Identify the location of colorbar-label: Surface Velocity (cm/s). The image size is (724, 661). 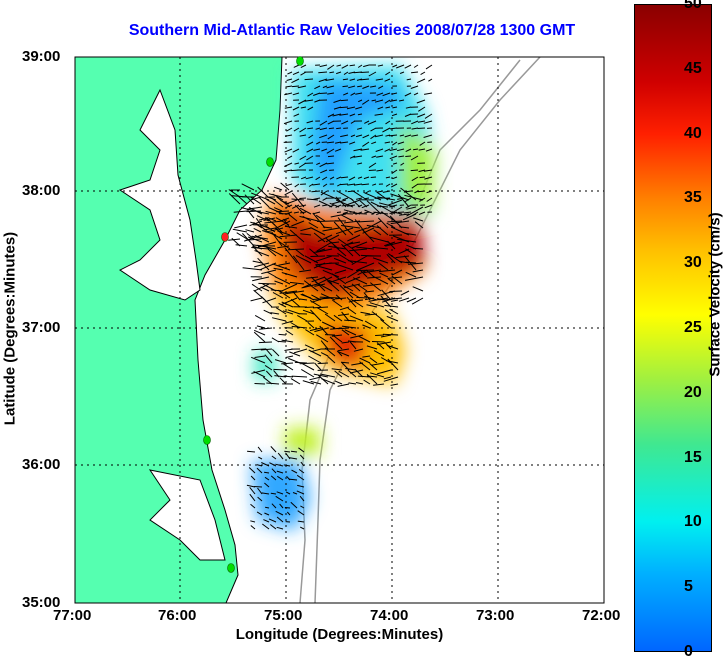
(715, 295).